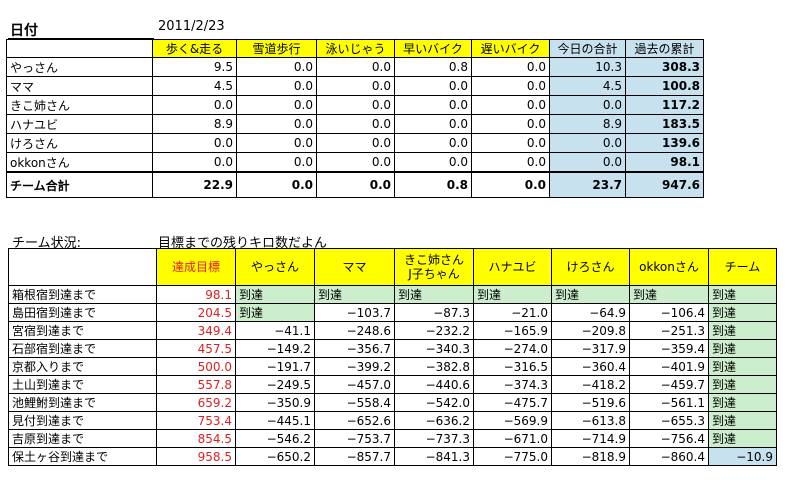 Image resolution: width=800 pixels, height=482 pixels. Describe the element at coordinates (275, 330) in the screenshot. I see `remaining-cell: −41.1` at that location.